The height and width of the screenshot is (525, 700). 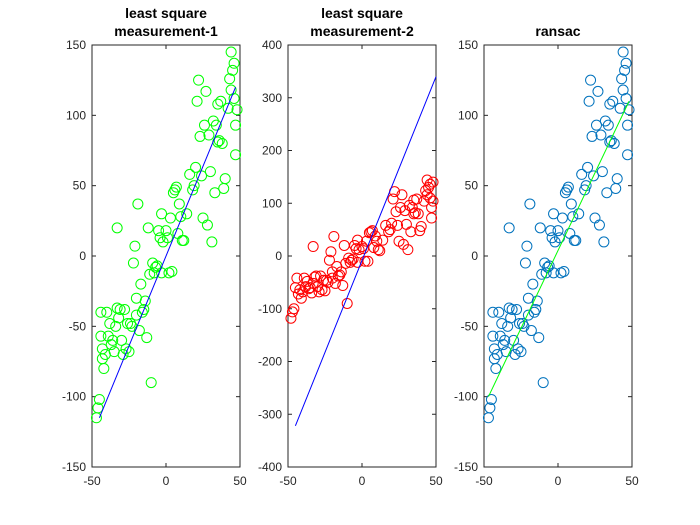 I want to click on y-tick-label: 50, so click(x=80, y=186).